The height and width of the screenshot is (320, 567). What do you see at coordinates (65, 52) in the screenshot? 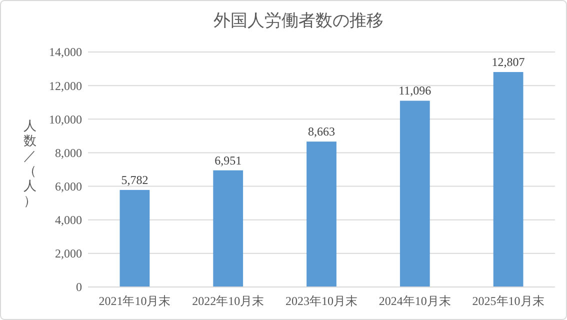
I see `y-tick-label: 14,000` at bounding box center [65, 52].